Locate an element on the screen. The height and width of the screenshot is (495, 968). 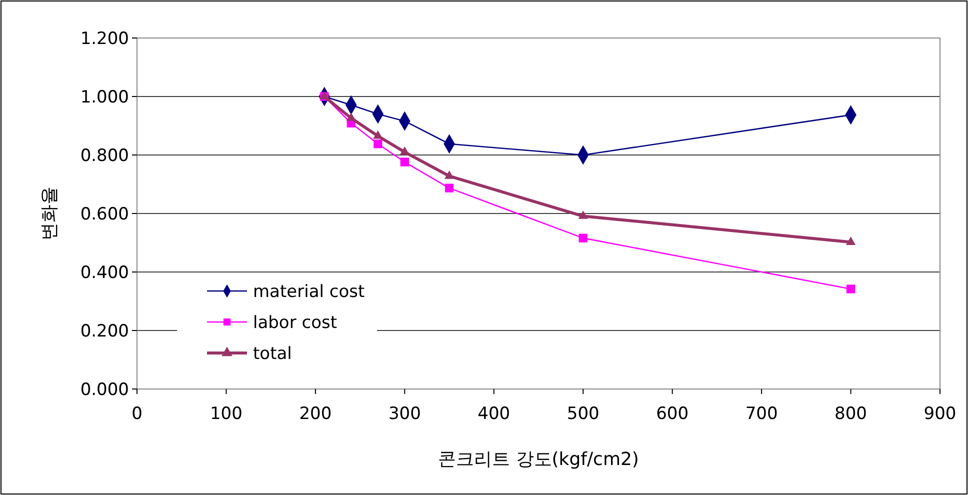
x-tick-label: 900 is located at coordinates (940, 414).